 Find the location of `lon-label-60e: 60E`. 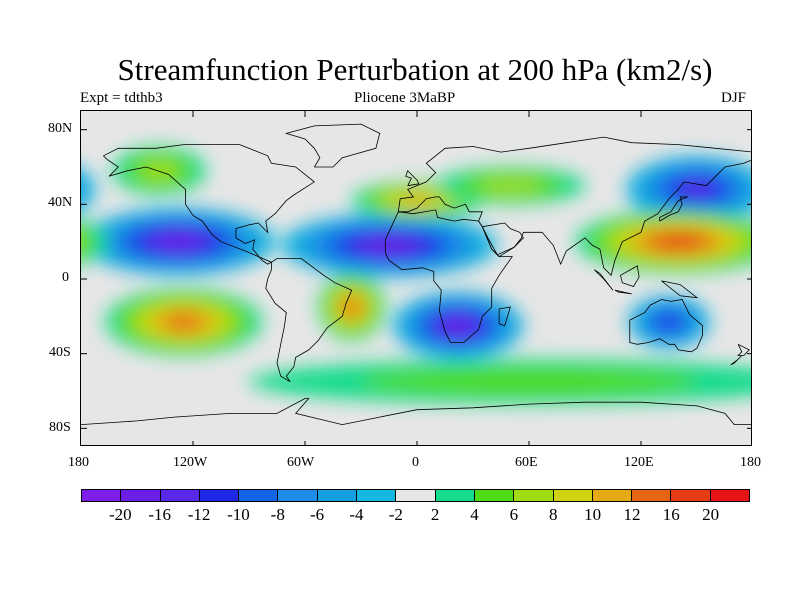

lon-label-60e: 60E is located at coordinates (526, 462).